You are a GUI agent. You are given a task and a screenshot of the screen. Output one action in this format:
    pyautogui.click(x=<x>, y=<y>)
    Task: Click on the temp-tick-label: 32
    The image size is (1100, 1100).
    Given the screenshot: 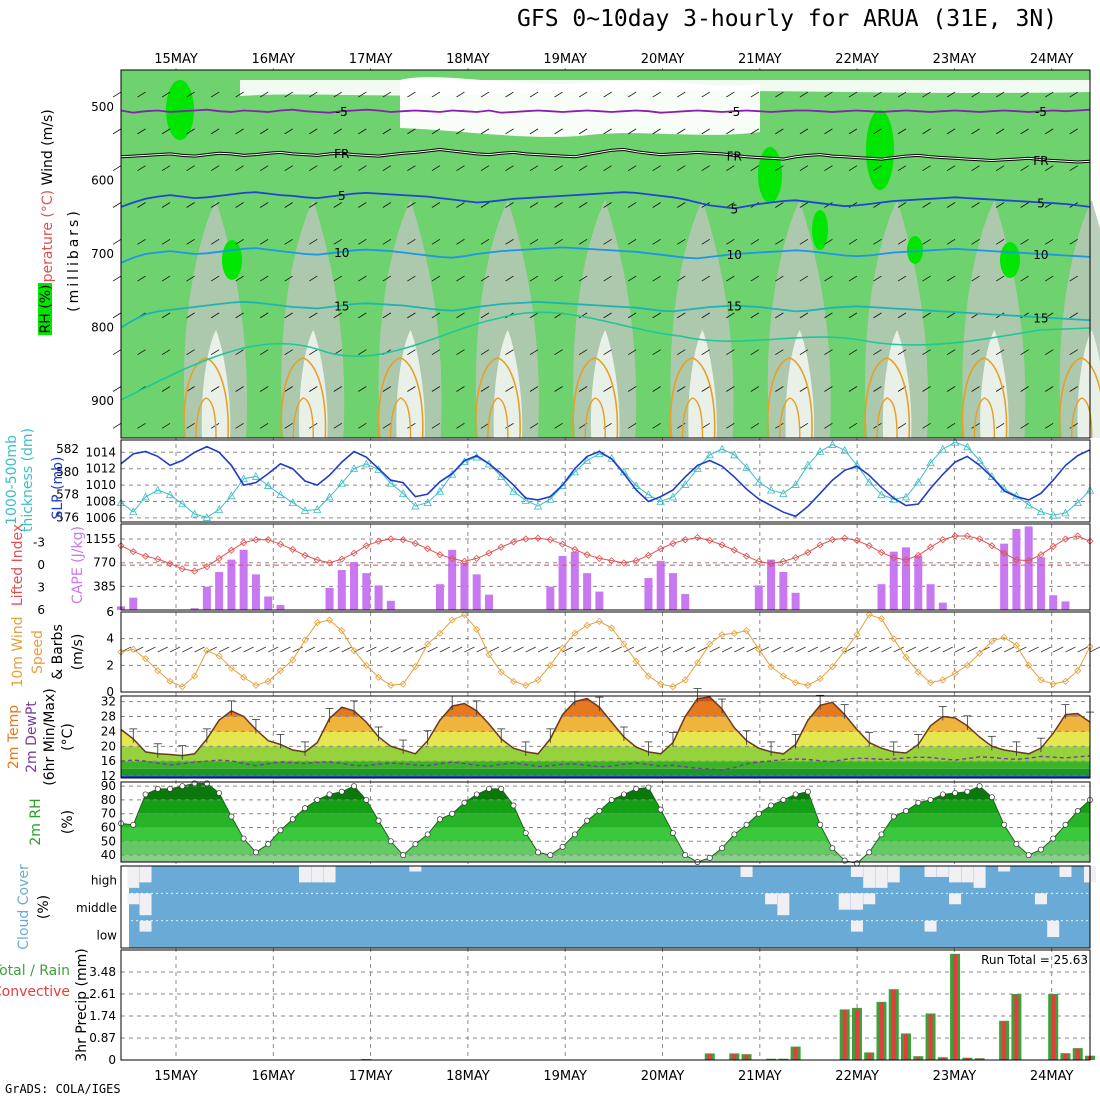 What is the action you would take?
    pyautogui.click(x=108, y=702)
    